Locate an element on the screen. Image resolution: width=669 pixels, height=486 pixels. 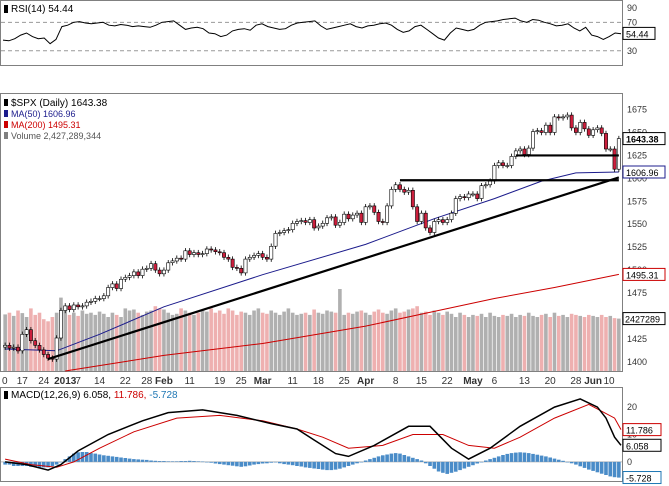
rsi-line is located at coordinates (312, 31).